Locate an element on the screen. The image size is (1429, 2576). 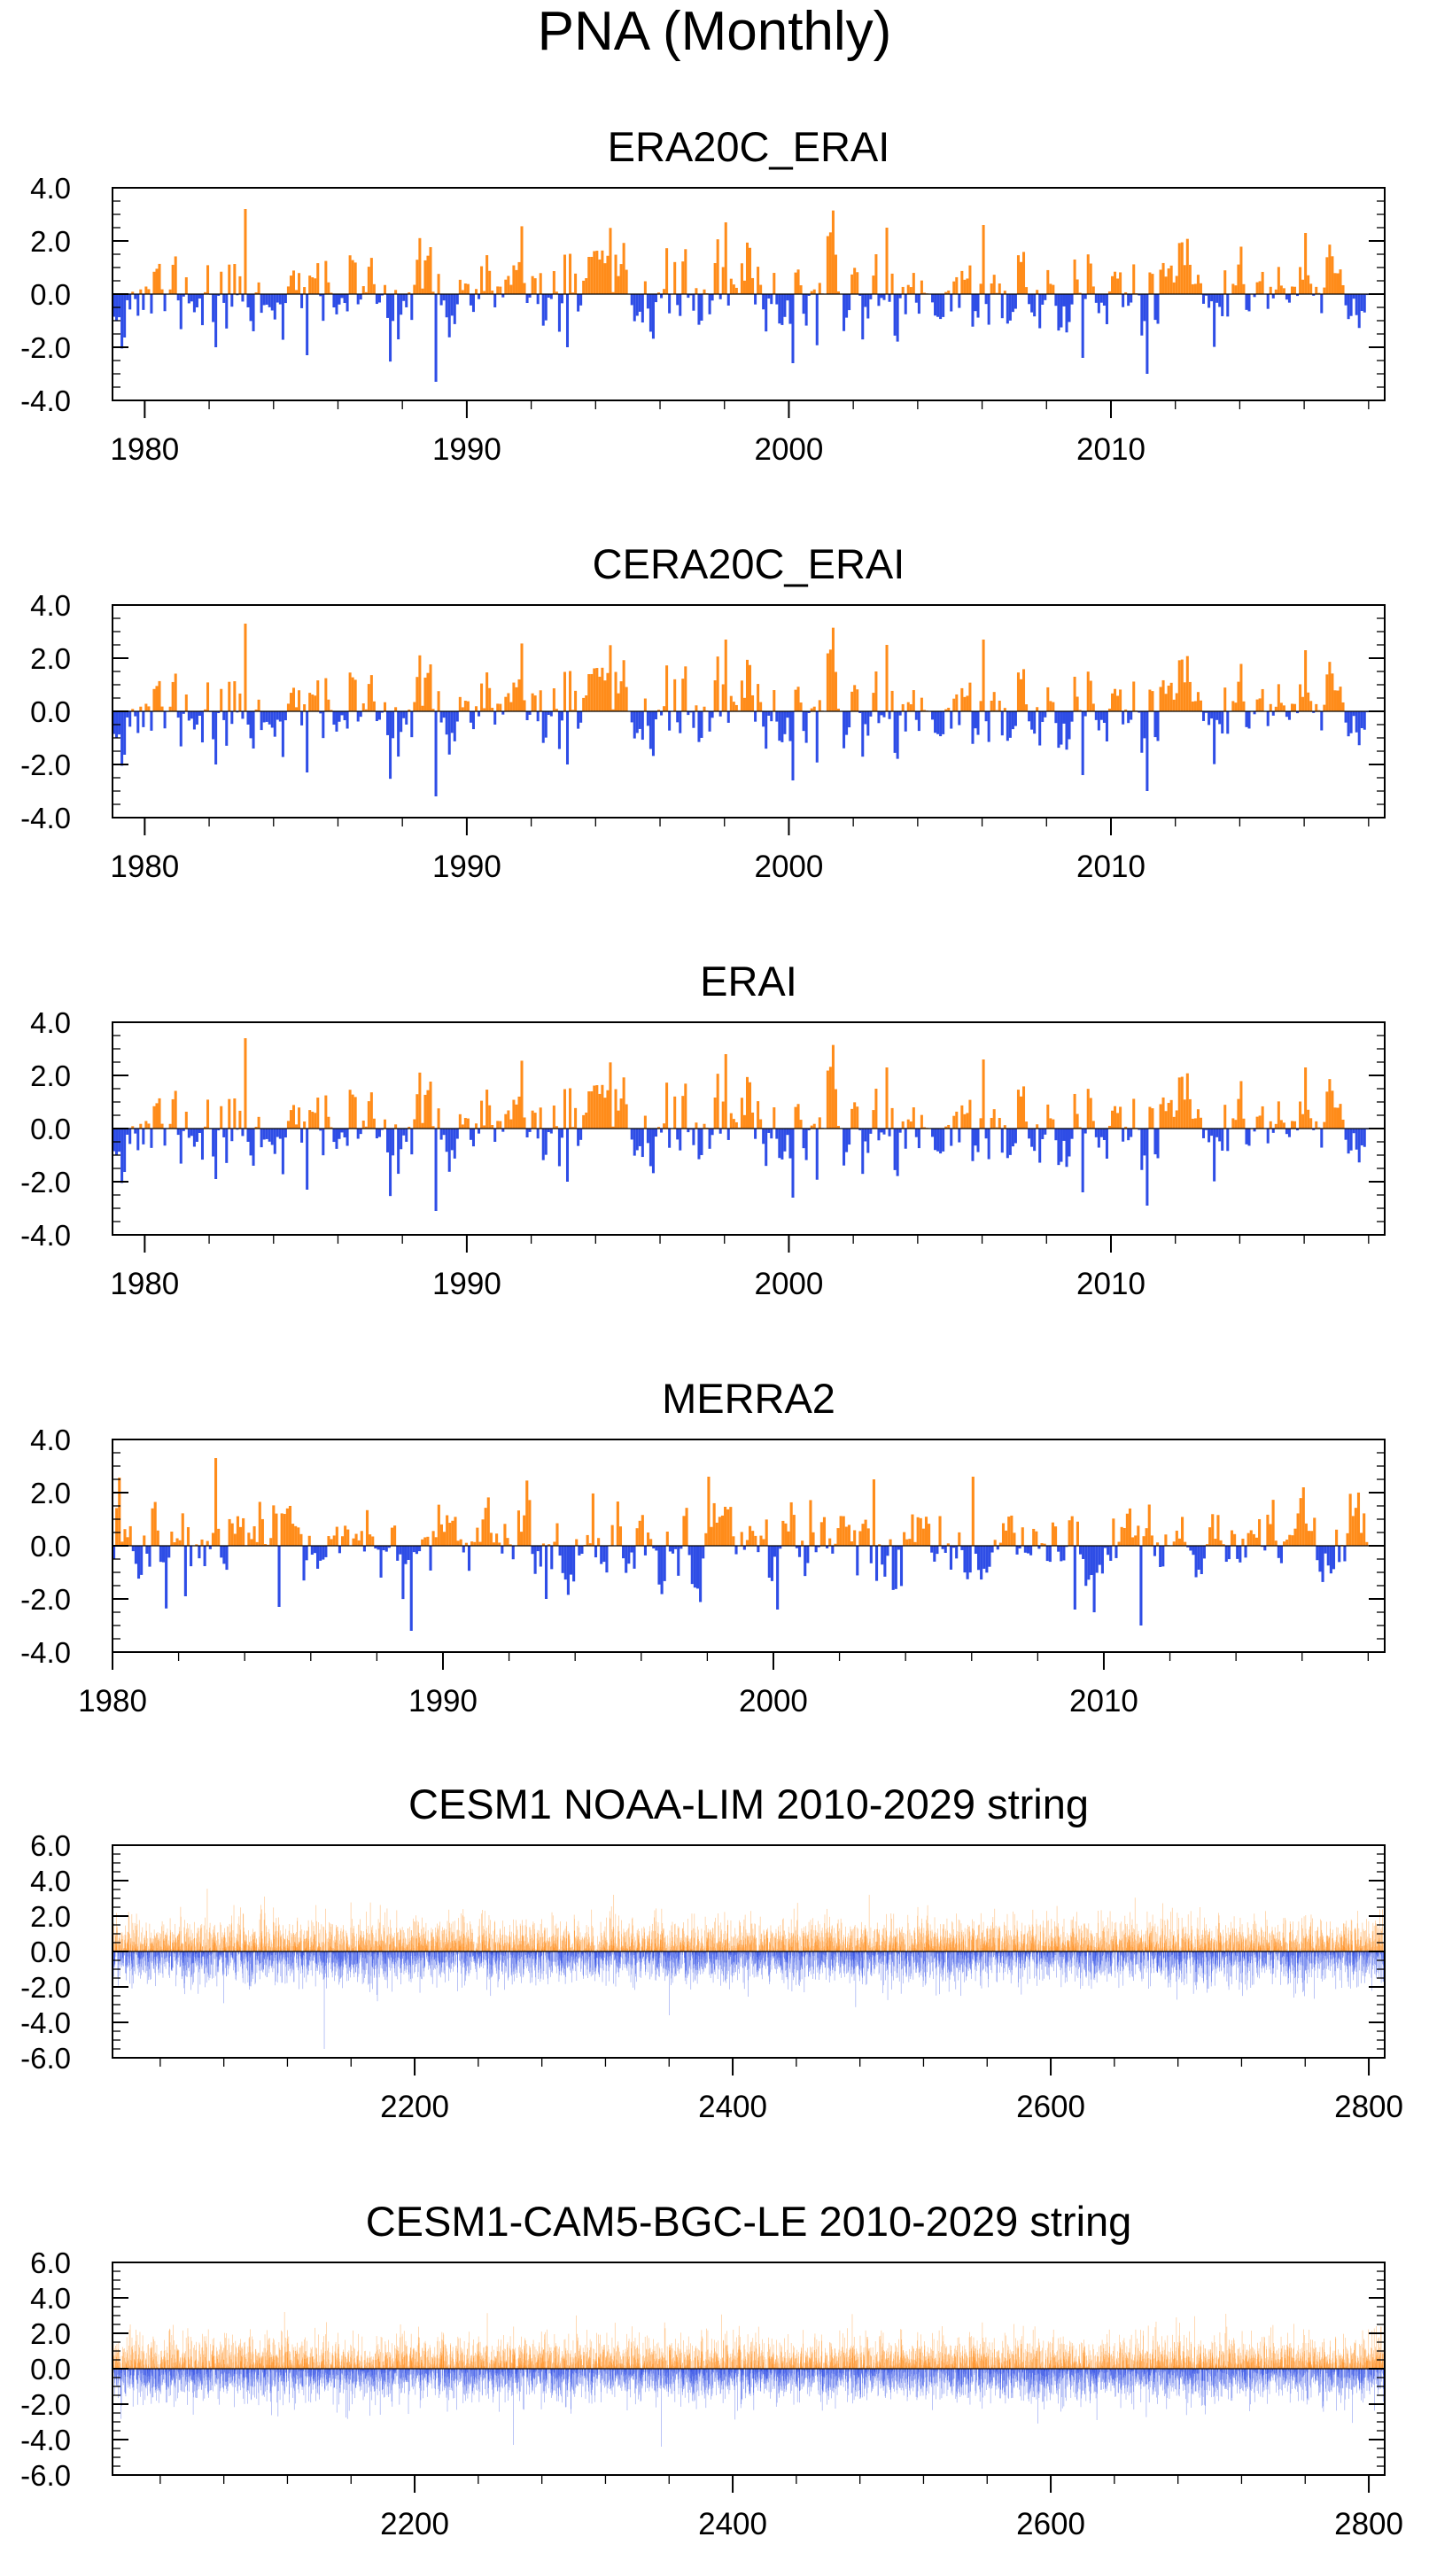
ytick-label: -4.0 is located at coordinates (45, 818).